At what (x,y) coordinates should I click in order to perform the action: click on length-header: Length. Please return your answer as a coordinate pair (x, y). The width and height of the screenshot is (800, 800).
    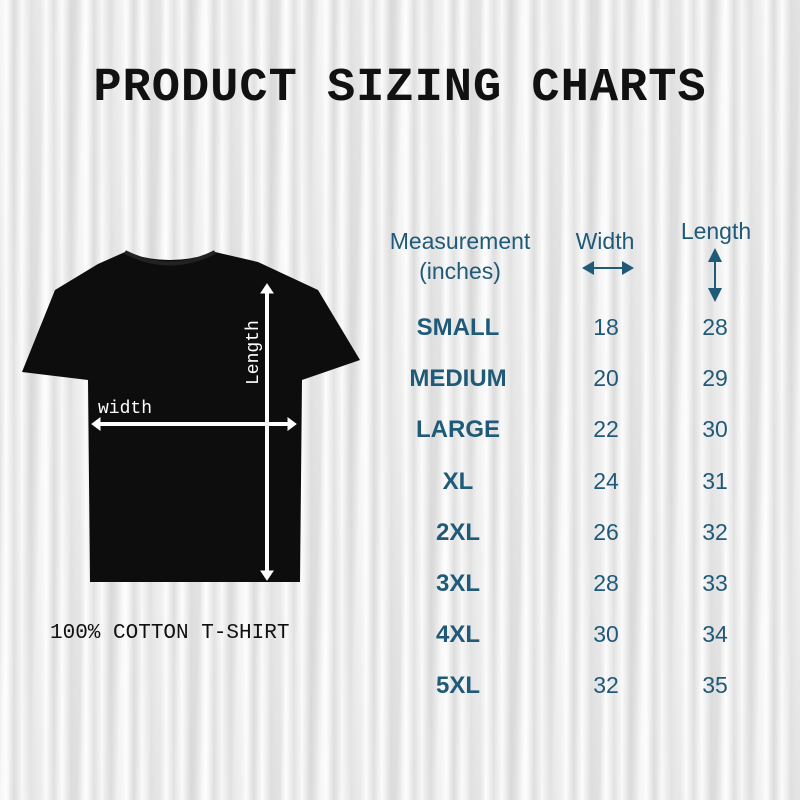
    Looking at the image, I should click on (716, 231).